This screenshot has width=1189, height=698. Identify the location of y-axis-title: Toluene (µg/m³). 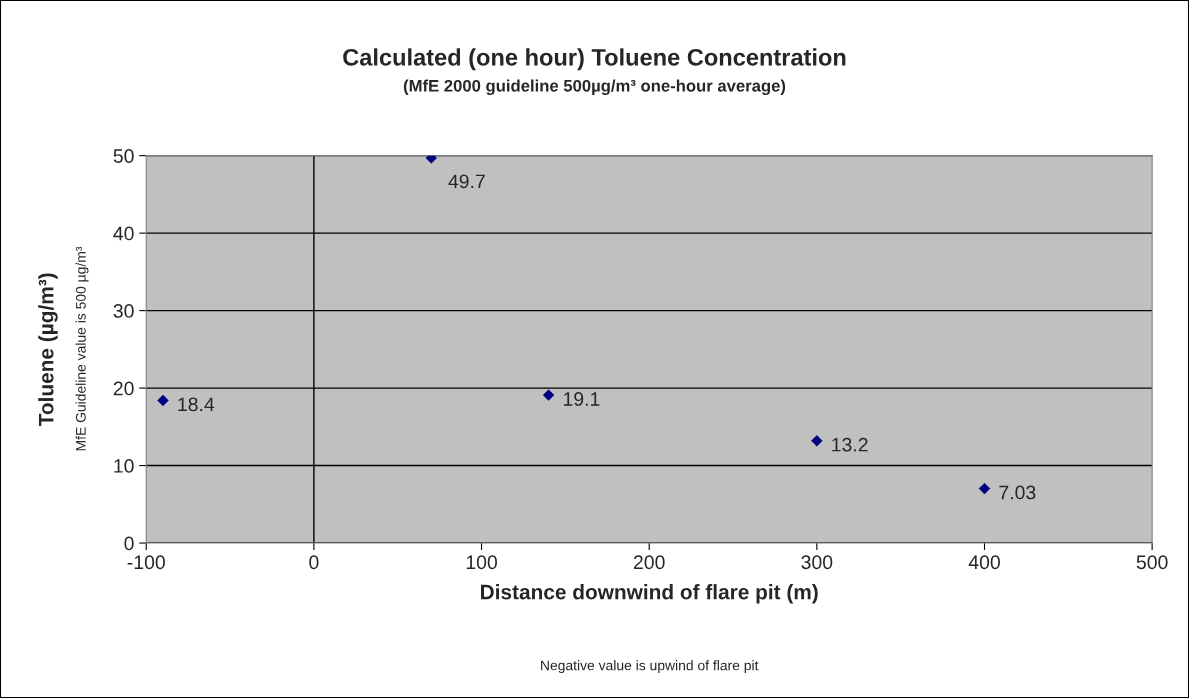
(48, 350).